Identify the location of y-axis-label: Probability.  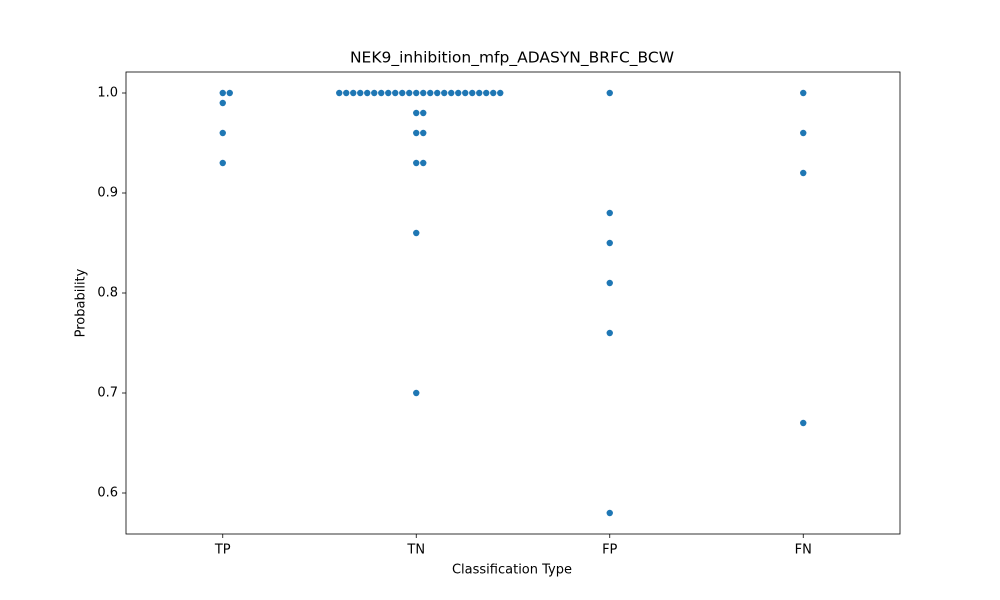
(81, 302).